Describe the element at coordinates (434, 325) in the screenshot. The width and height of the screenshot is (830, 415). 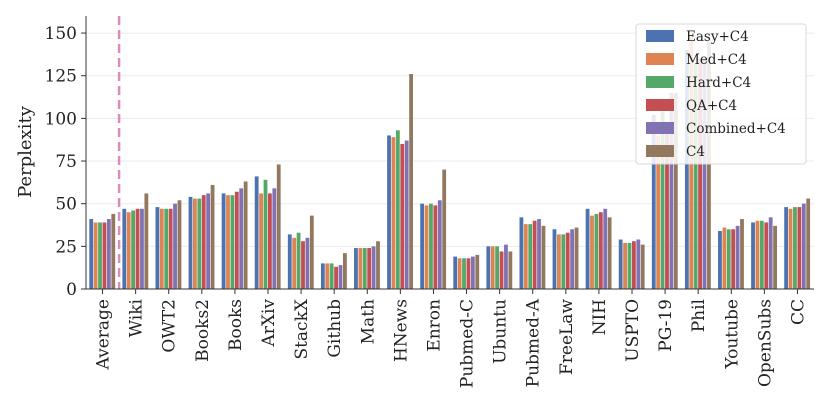
I see `x-tick-label: Enron` at that location.